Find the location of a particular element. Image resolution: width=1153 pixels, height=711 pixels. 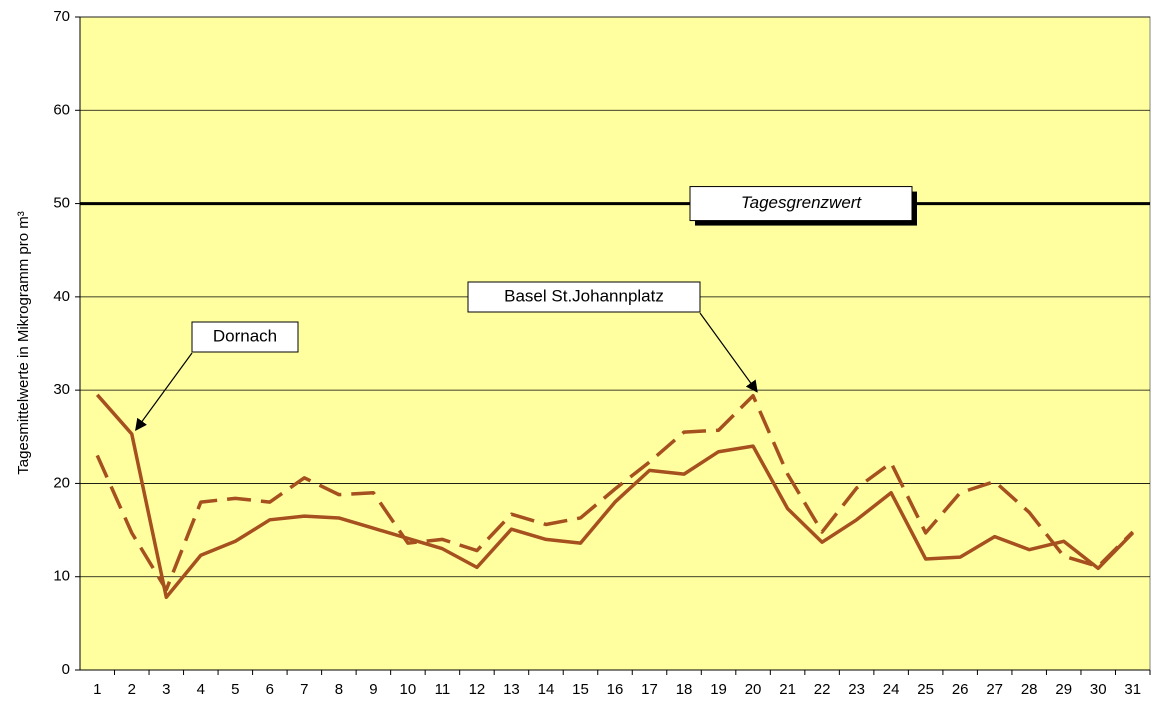

y-tick-label: 70 is located at coordinates (61, 16).